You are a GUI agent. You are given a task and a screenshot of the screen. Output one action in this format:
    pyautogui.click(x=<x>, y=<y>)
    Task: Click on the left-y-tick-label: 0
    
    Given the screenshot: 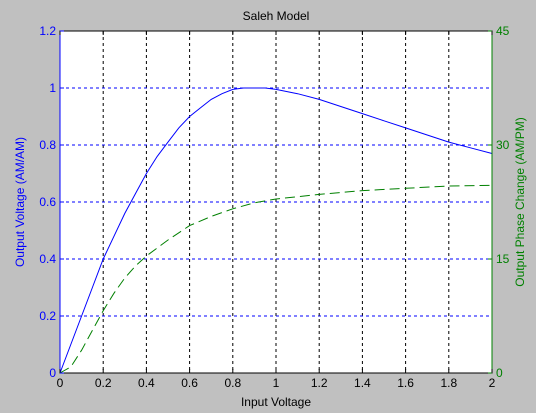 What is the action you would take?
    pyautogui.click(x=52, y=373)
    